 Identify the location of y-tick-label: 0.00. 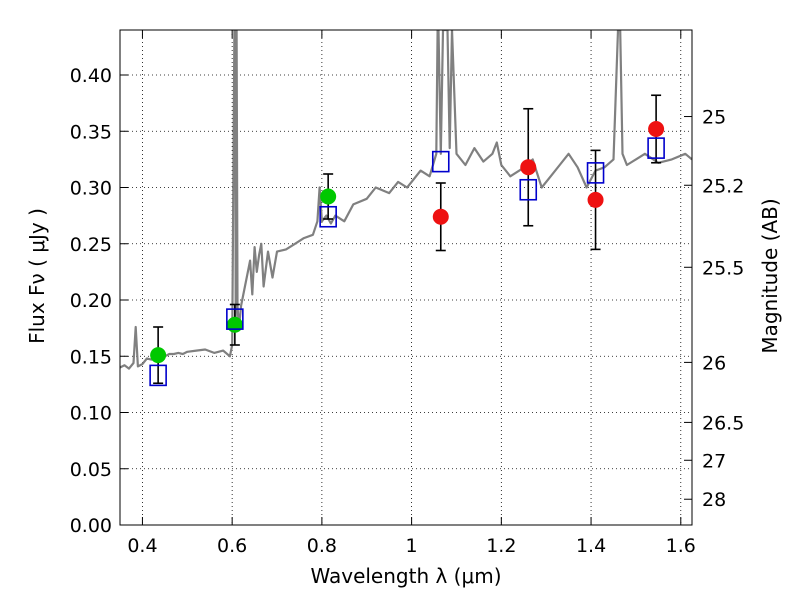
(91, 526).